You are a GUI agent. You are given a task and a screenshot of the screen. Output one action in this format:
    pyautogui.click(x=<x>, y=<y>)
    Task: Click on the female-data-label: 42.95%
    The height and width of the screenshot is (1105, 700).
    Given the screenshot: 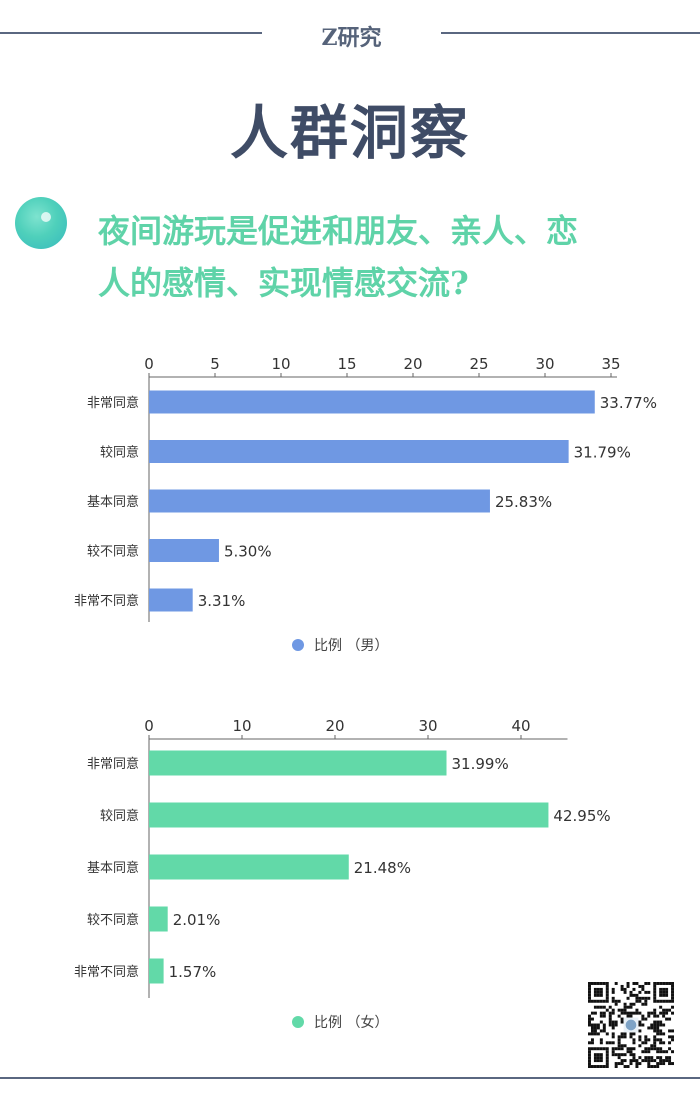 What is the action you would take?
    pyautogui.click(x=581, y=816)
    